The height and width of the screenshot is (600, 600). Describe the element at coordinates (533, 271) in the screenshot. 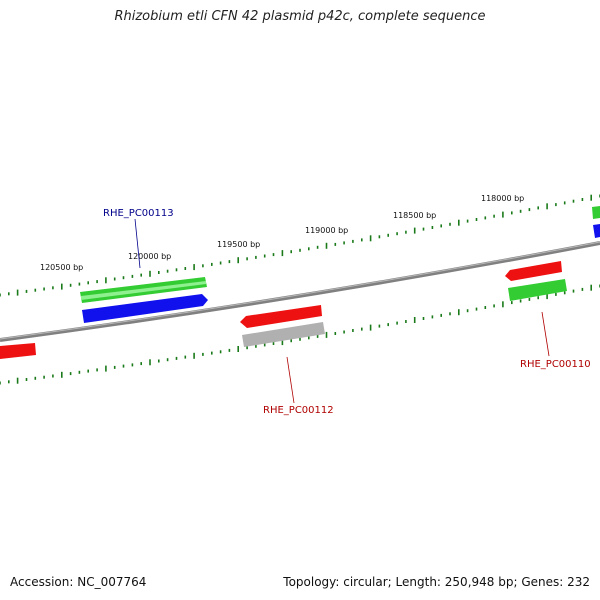

I see `gene-arrow-red-right` at that location.